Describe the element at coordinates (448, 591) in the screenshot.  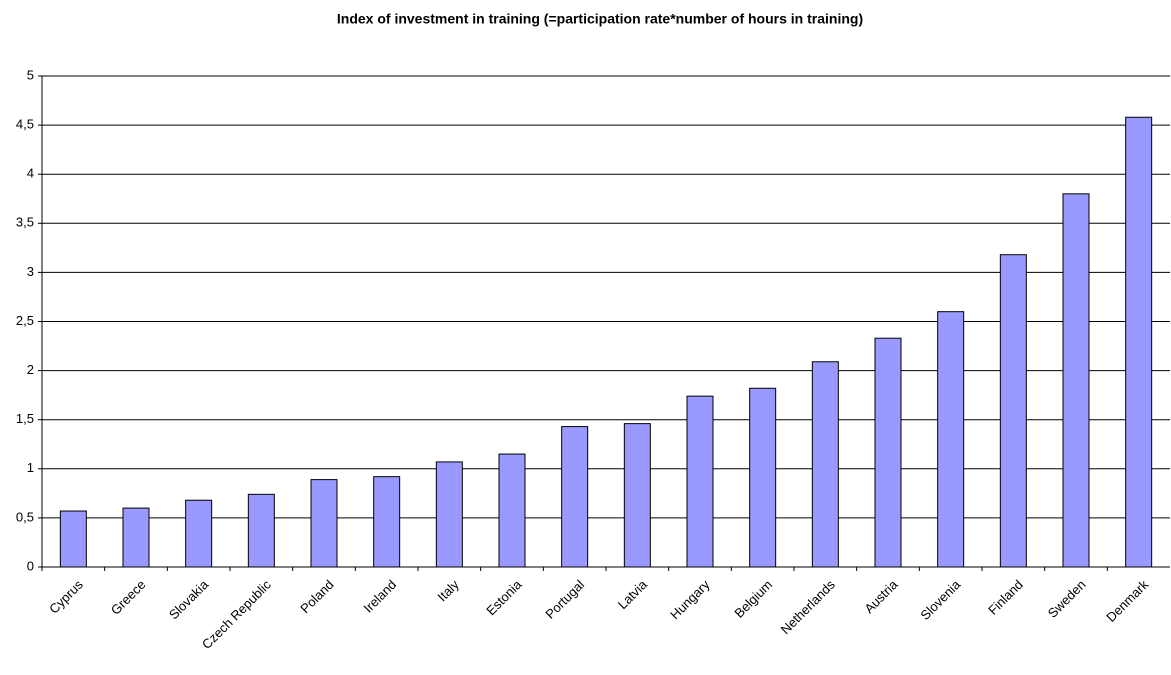
I see `x-tick-label: Italy` at that location.